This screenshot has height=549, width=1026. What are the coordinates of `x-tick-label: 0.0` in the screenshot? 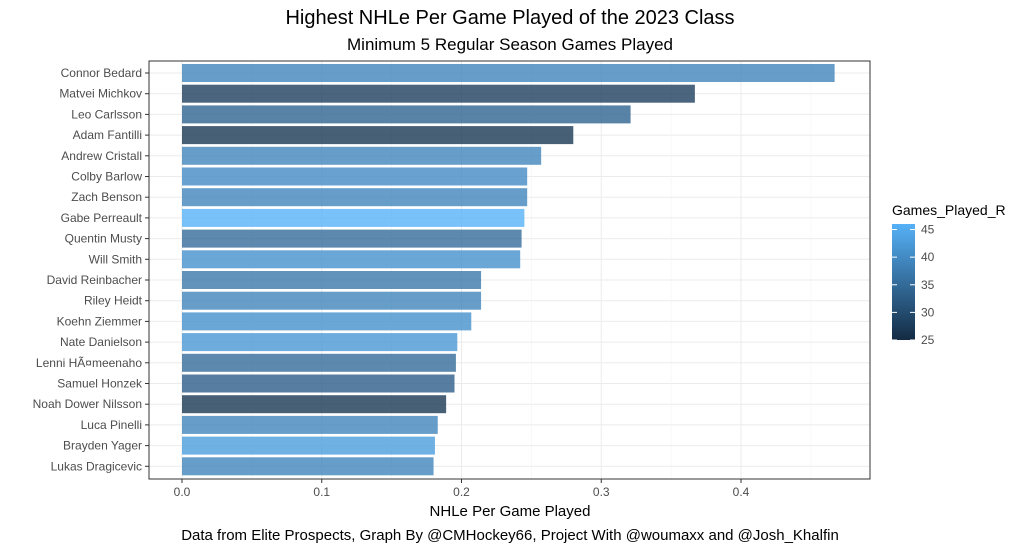 It's located at (182, 492).